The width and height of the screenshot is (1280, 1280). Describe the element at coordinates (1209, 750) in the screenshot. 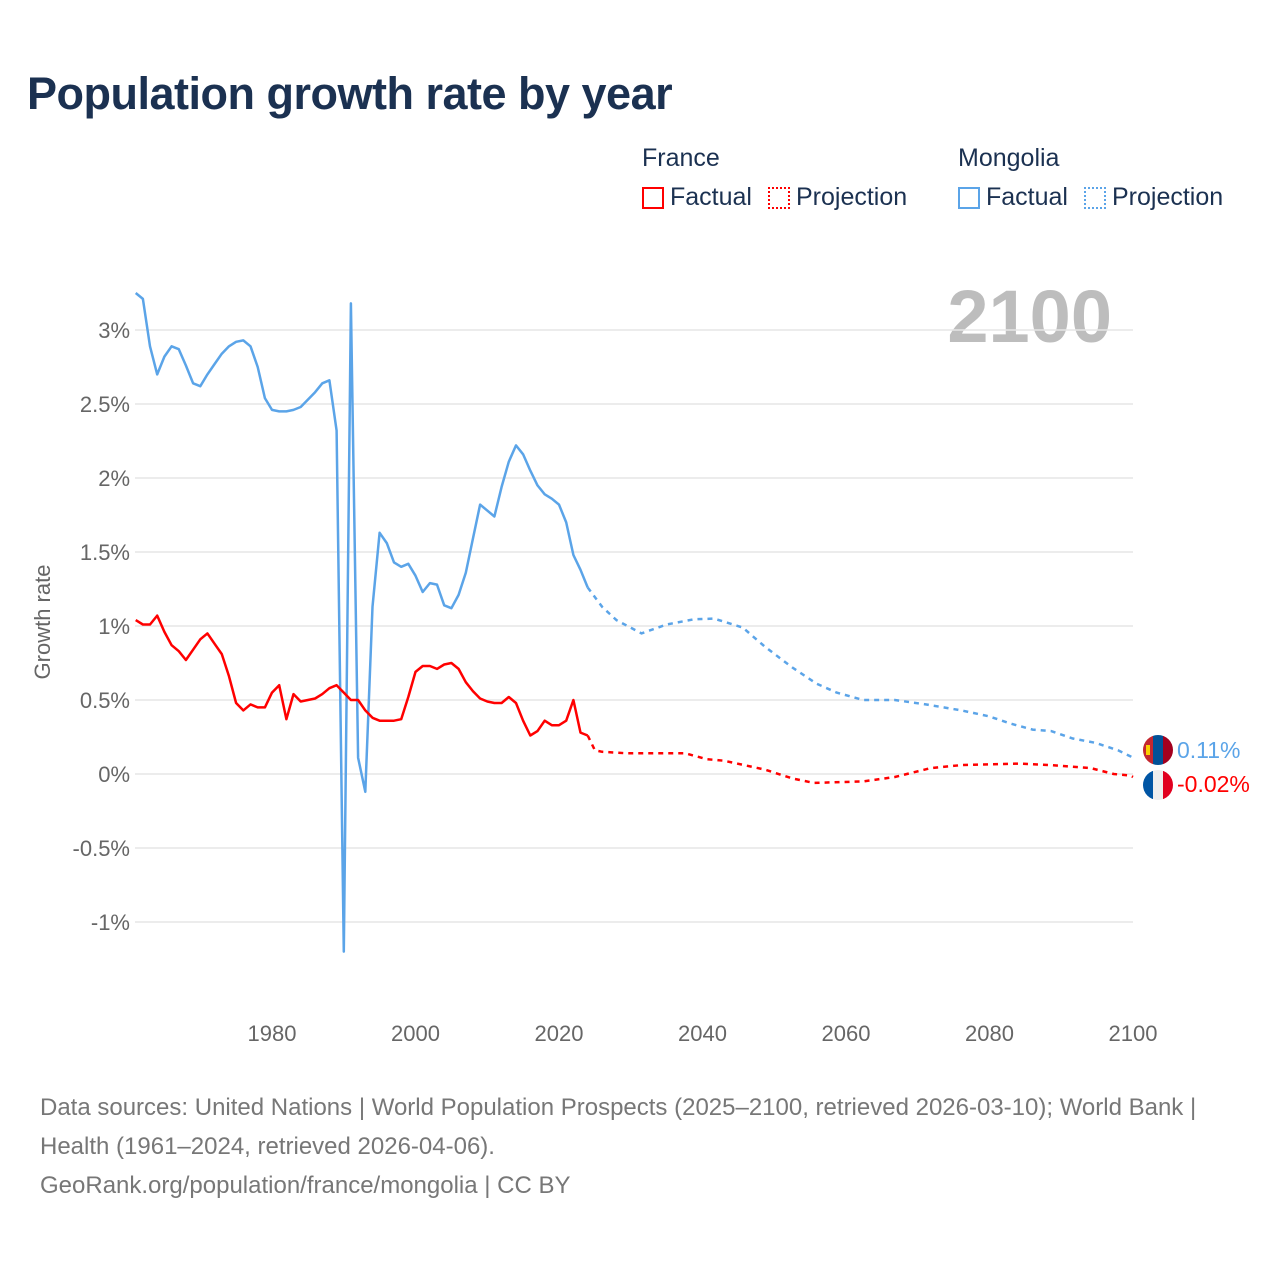

I see `mongolia-end-label: 0.11%` at that location.